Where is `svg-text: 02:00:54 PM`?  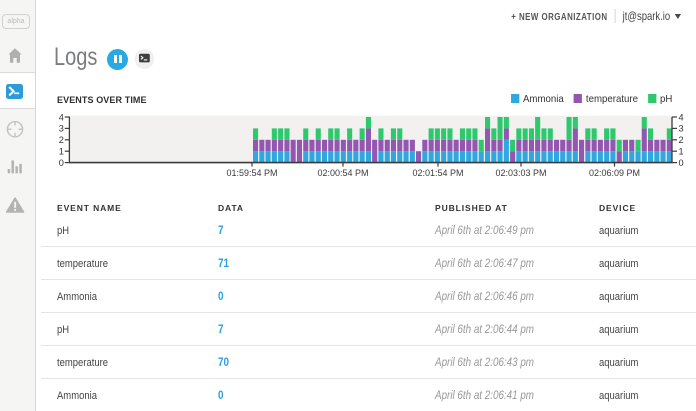 svg-text: 02:00:54 PM is located at coordinates (343, 173).